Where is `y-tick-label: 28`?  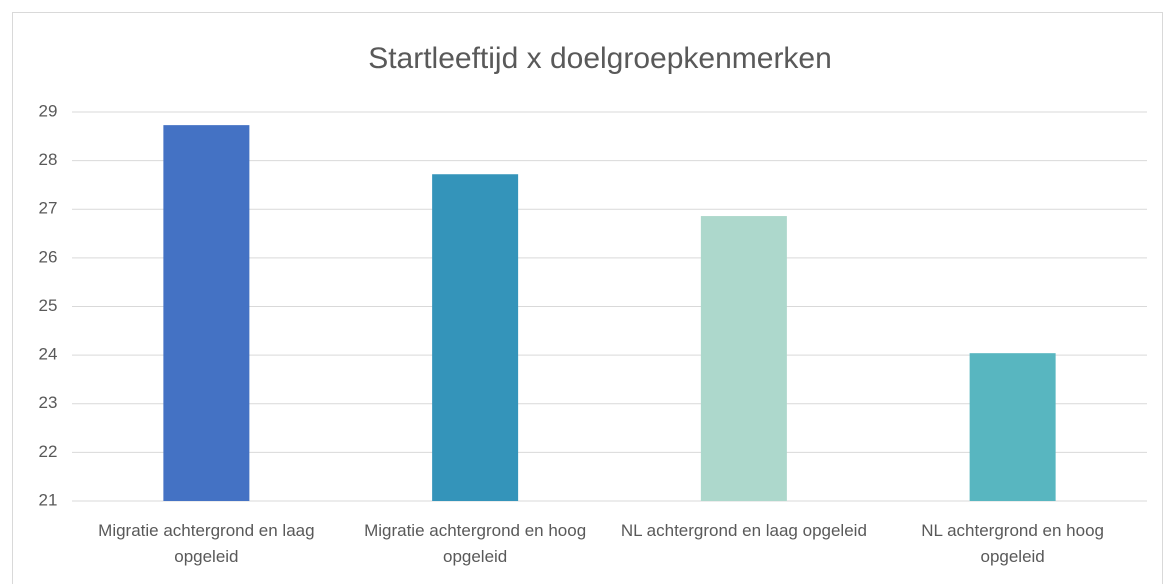 y-tick-label: 28 is located at coordinates (48, 159).